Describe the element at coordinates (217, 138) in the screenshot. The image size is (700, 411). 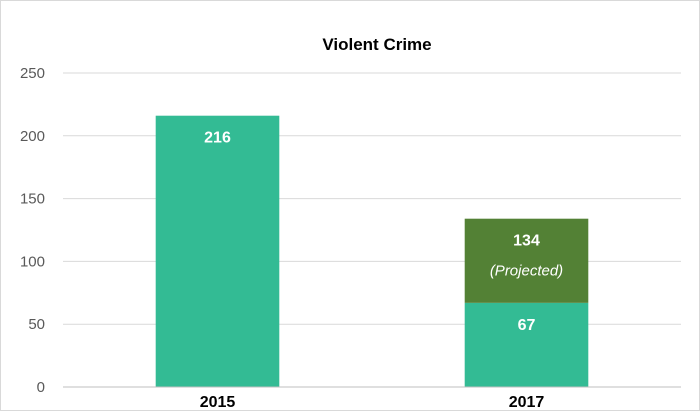
I see `data-label-2015-216: 216` at that location.